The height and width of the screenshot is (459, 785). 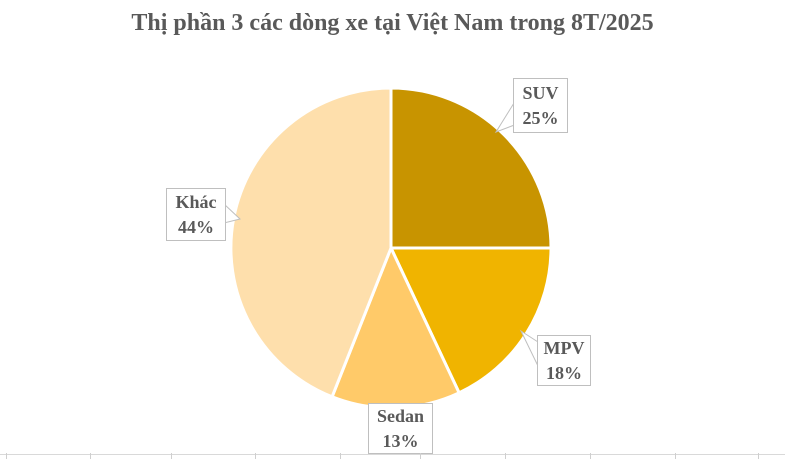 What do you see at coordinates (564, 347) in the screenshot?
I see `data-label-mpv-name: MPV` at bounding box center [564, 347].